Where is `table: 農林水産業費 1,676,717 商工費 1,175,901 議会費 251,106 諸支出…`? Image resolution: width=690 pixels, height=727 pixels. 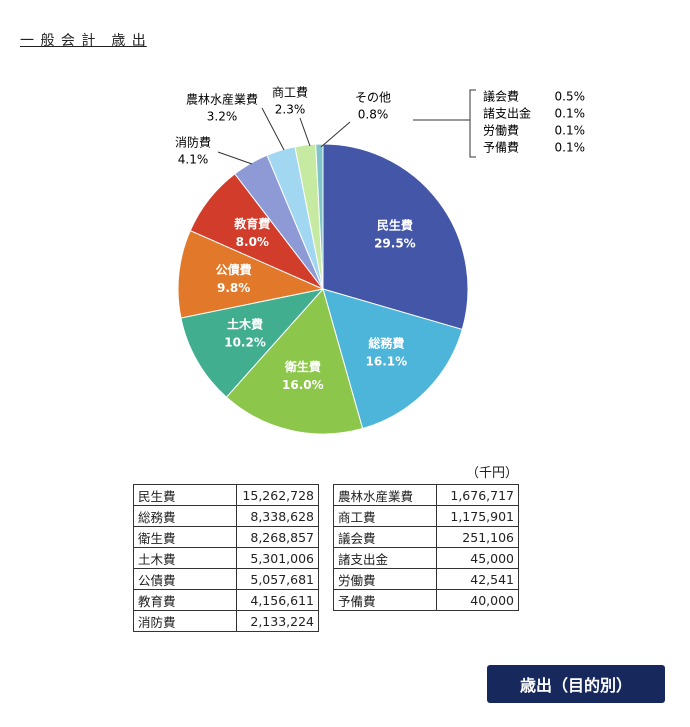 table: 農林水産業費 1,676,717 商工費 1,175,901 議会費 251,106 諸支出… is located at coordinates (426, 547).